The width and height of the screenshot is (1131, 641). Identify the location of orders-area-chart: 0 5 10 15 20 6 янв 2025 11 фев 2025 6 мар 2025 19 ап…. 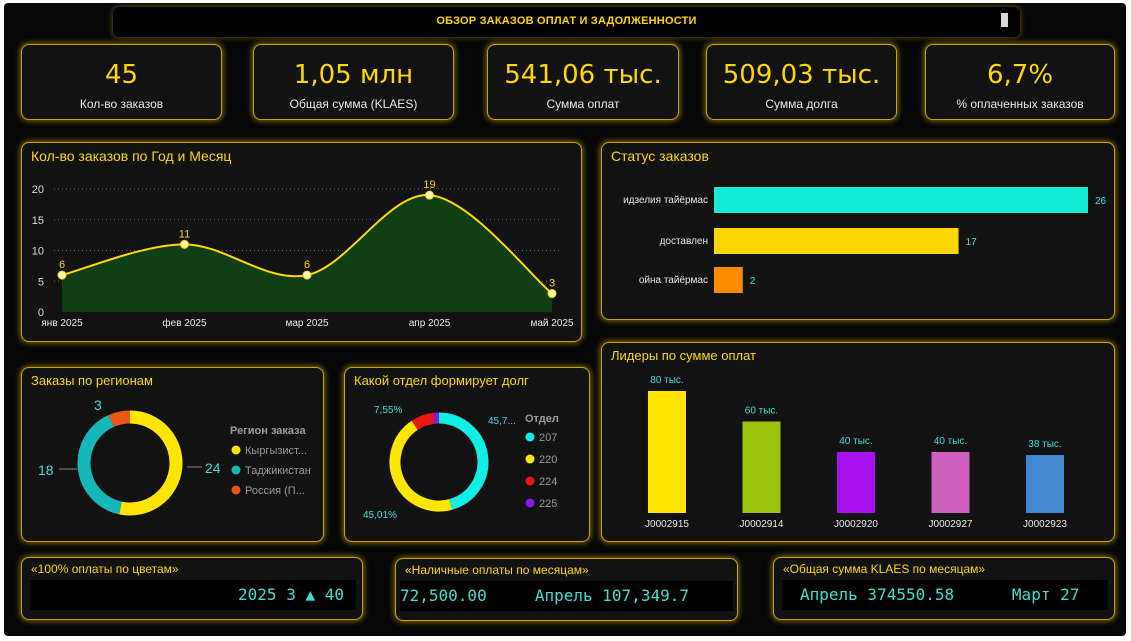
(303, 254).